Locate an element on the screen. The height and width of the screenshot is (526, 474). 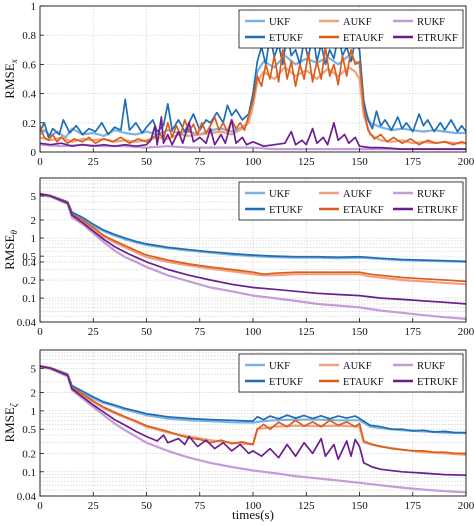
y-axis-label-subscript: x is located at coordinates (14, 61).